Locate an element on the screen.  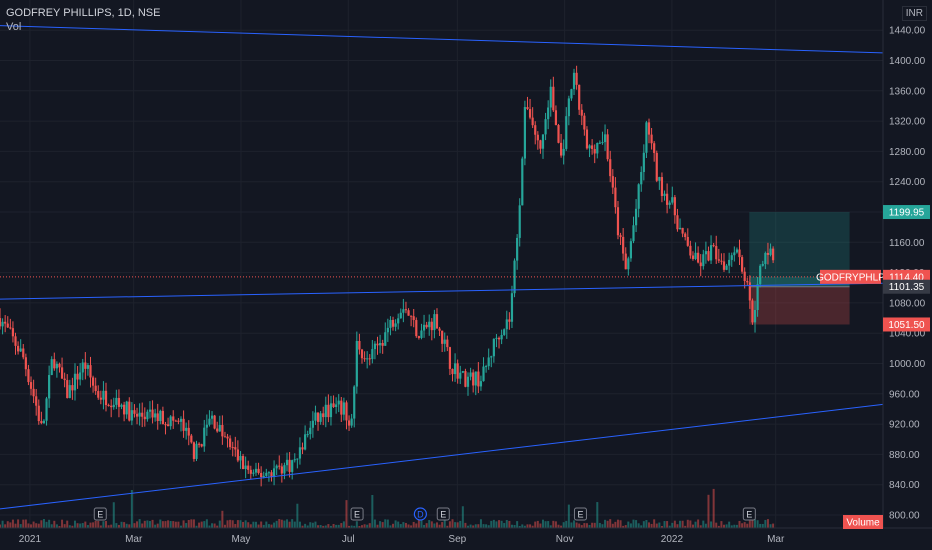
time-tick-label: Mar is located at coordinates (776, 539).